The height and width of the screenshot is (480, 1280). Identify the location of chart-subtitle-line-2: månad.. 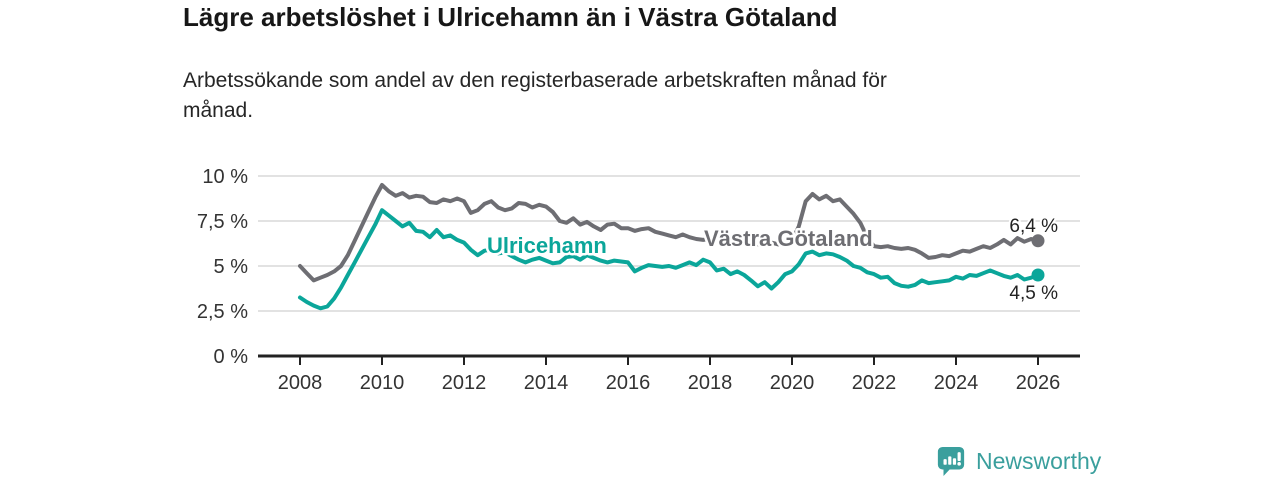
(218, 110).